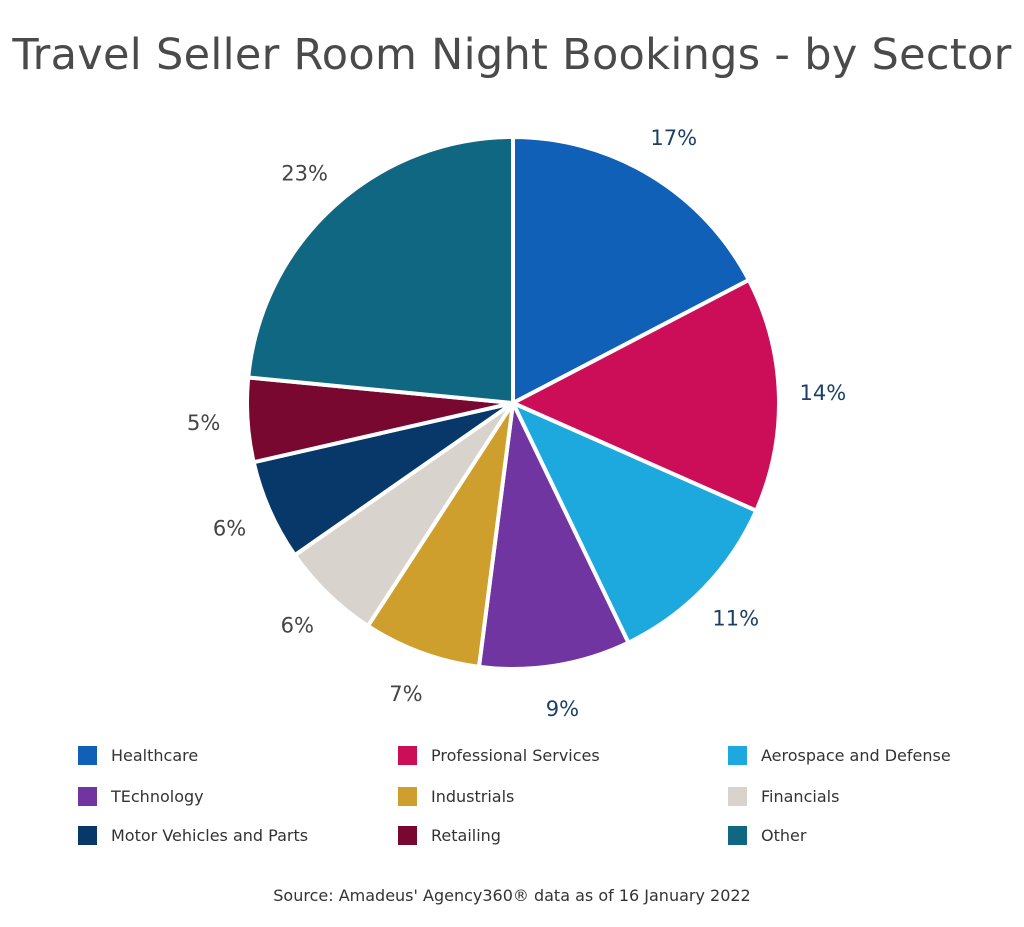 This screenshot has height=927, width=1024. What do you see at coordinates (673, 138) in the screenshot?
I see `data-label-healthcare: 17%` at bounding box center [673, 138].